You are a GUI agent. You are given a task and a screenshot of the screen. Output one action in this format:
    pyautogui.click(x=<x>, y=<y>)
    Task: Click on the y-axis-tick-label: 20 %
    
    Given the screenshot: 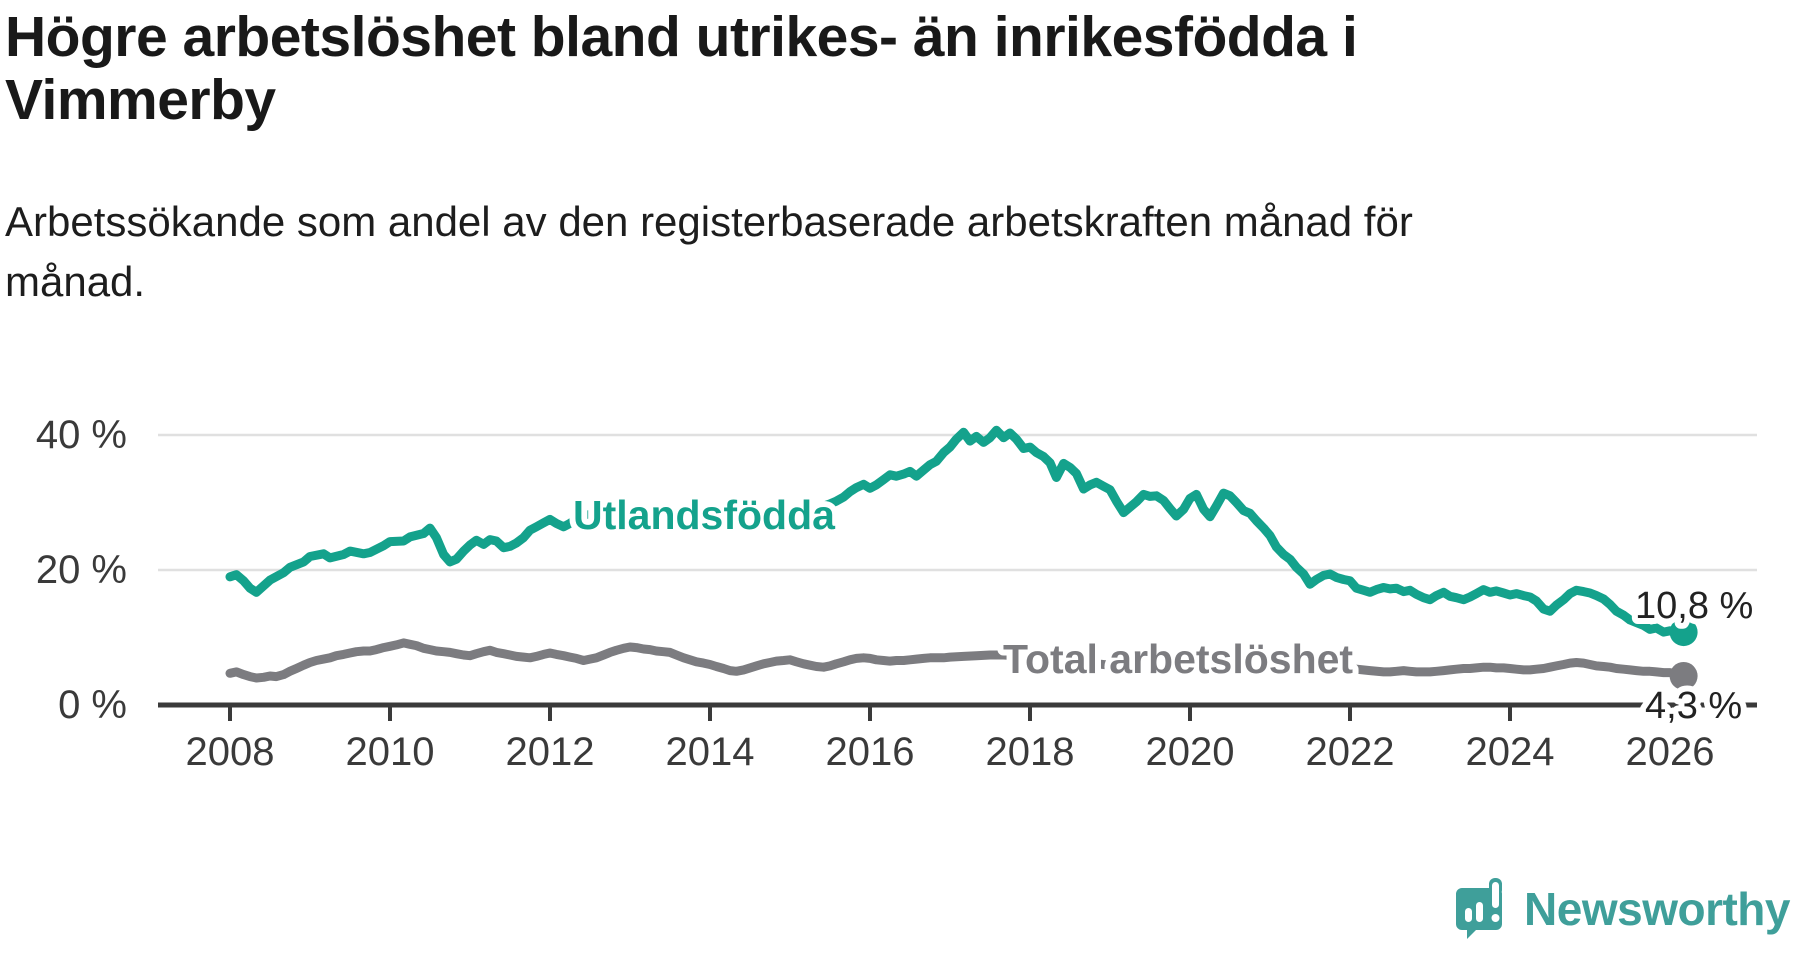 What is the action you would take?
    pyautogui.click(x=81, y=570)
    